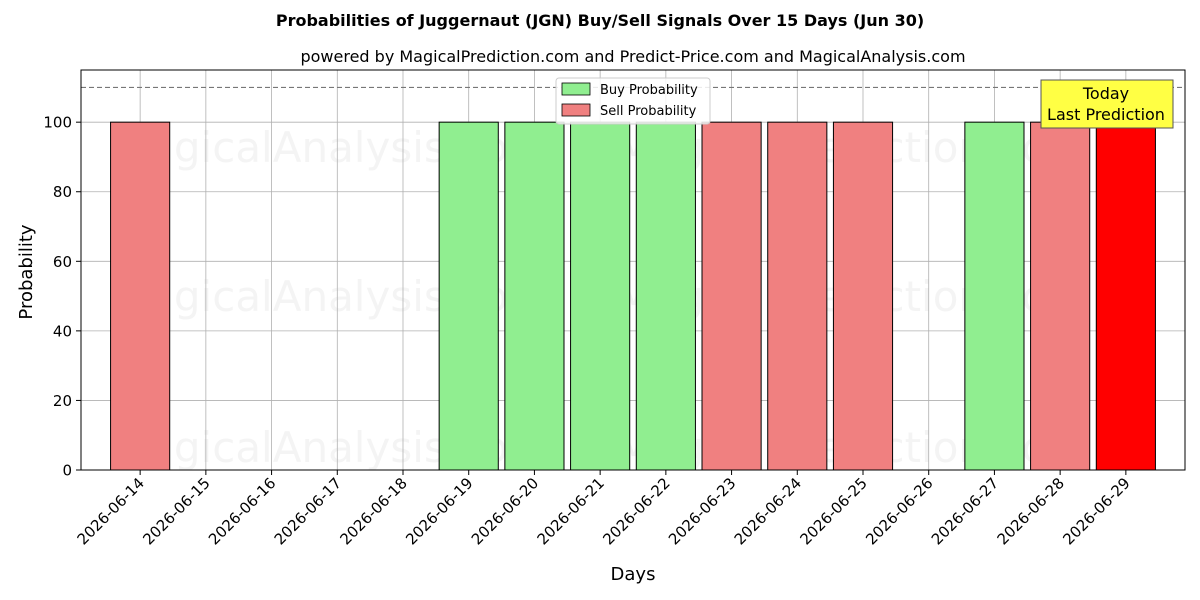 This screenshot has height=600, width=1200. What do you see at coordinates (702, 511) in the screenshot?
I see `x-tick-label-2026-06-23: 2026-06-23` at bounding box center [702, 511].